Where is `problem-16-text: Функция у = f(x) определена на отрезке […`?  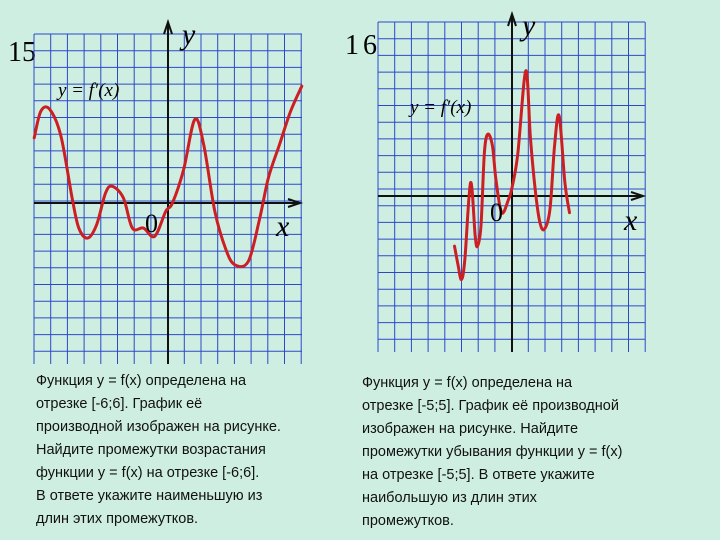
problem-16-text: Функция у = f(x) определена на отрезке [… is located at coordinates (492, 452).